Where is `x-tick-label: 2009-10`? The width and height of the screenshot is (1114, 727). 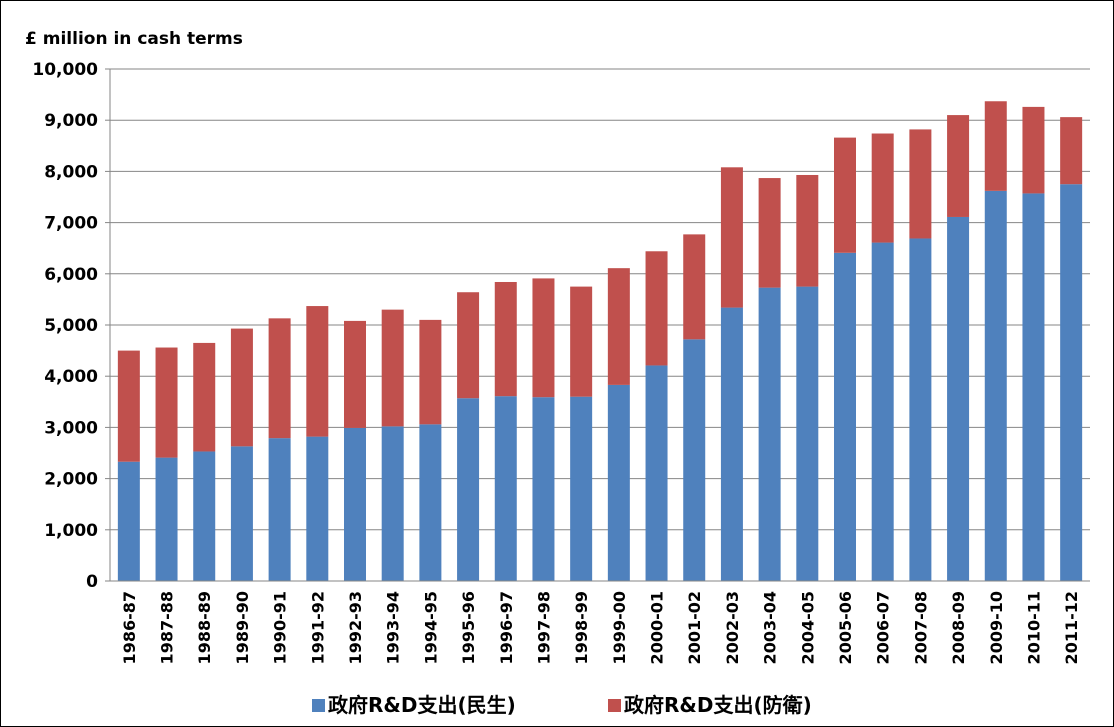 x-tick-label: 2009-10 is located at coordinates (996, 627).